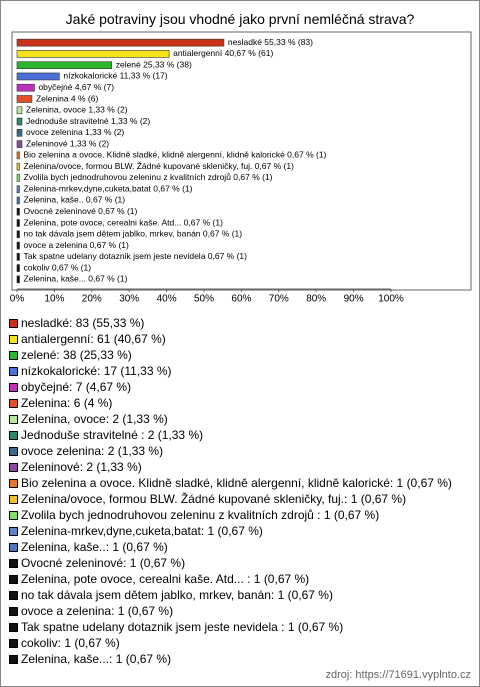 The width and height of the screenshot is (480, 687). I want to click on source: zdroj: https://71691.vyplnto.cz, so click(398, 675).